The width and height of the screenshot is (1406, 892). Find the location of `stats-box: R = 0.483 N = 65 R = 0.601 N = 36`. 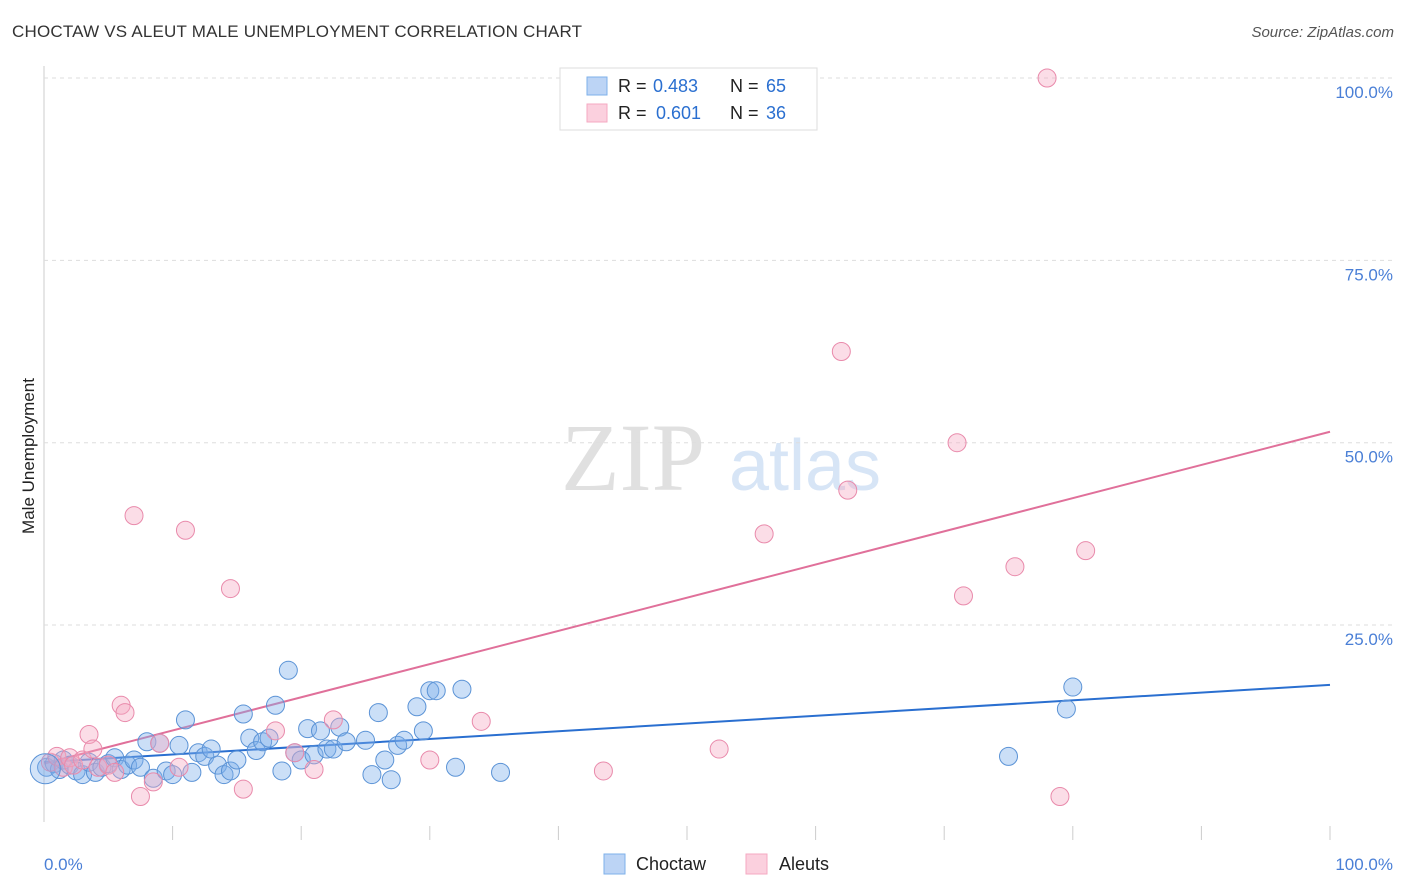

stats-box: R = 0.483 N = 65 R = 0.601 N = 36 is located at coordinates (688, 99).